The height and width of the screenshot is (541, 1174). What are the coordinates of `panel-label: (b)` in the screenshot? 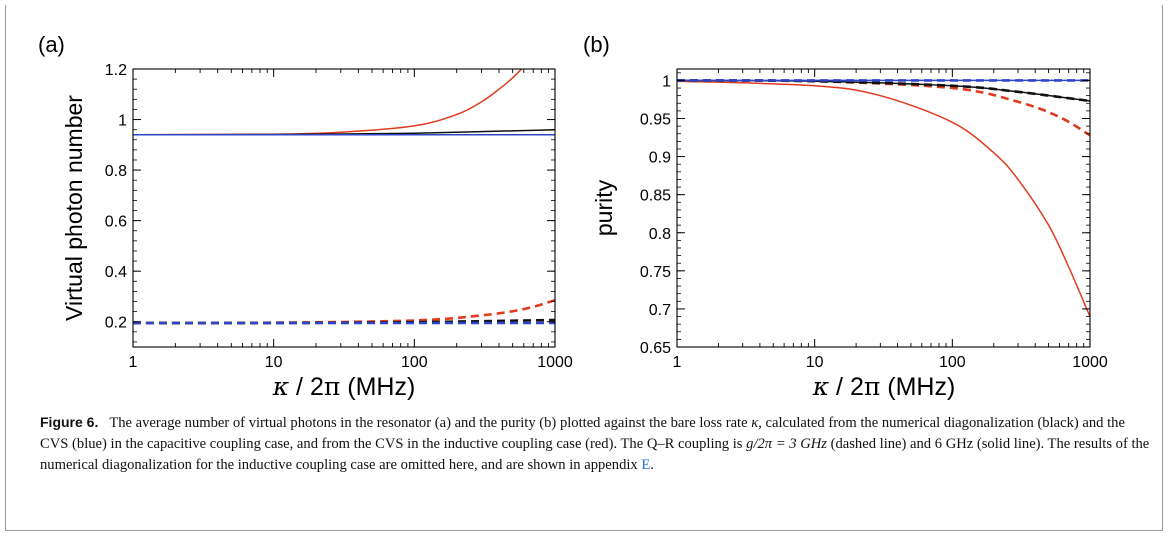 It's located at (596, 44).